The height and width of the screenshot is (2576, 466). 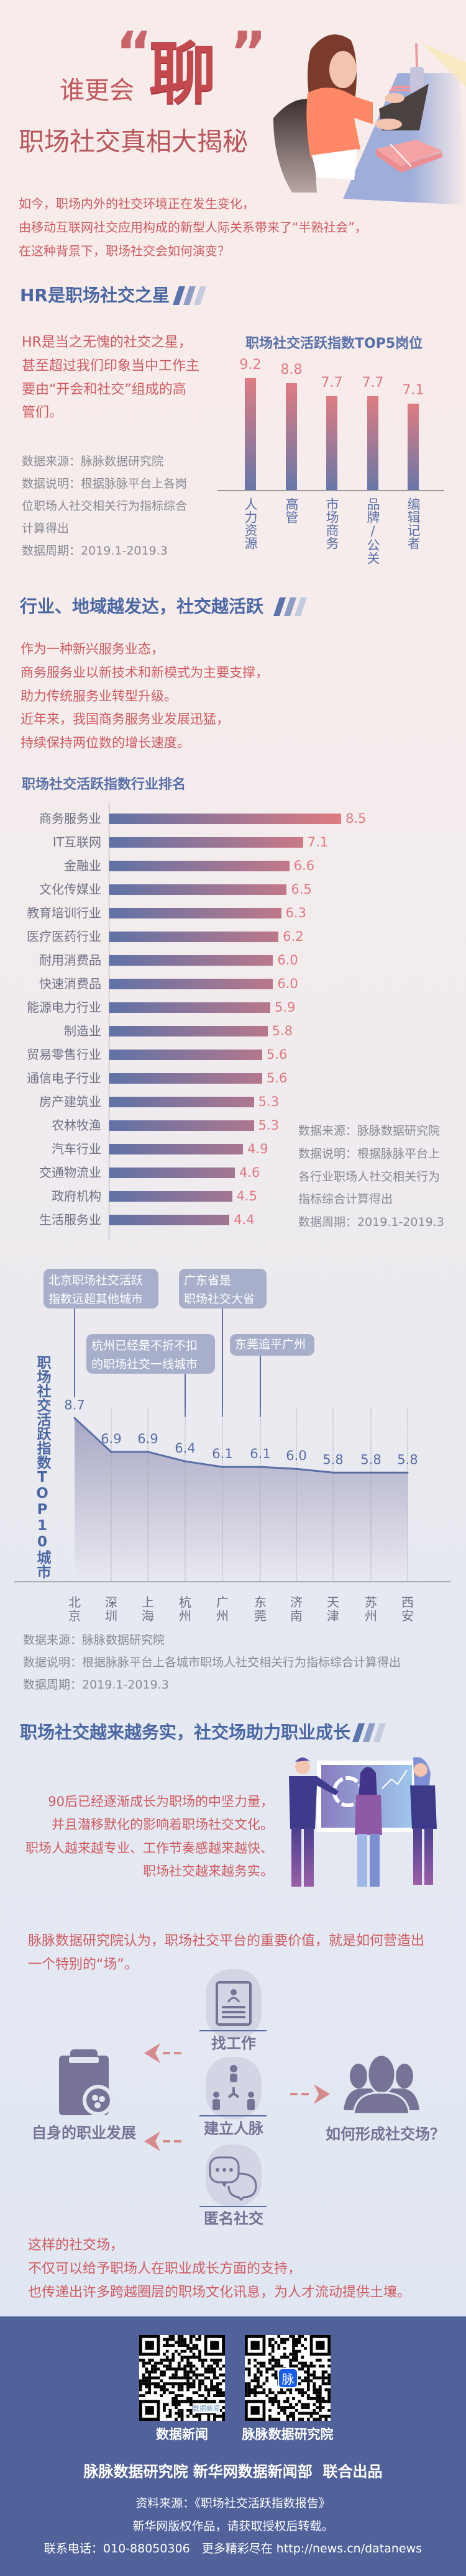 What do you see at coordinates (64, 1078) in the screenshot?
I see `category-label: 通信电子行业` at bounding box center [64, 1078].